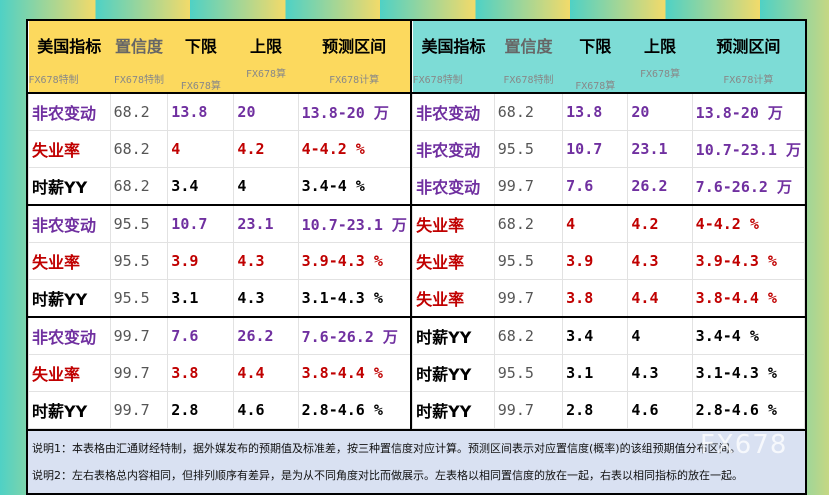 This screenshot has width=829, height=495. Describe the element at coordinates (595, 186) in the screenshot. I see `lower-cell: 7.6` at that location.